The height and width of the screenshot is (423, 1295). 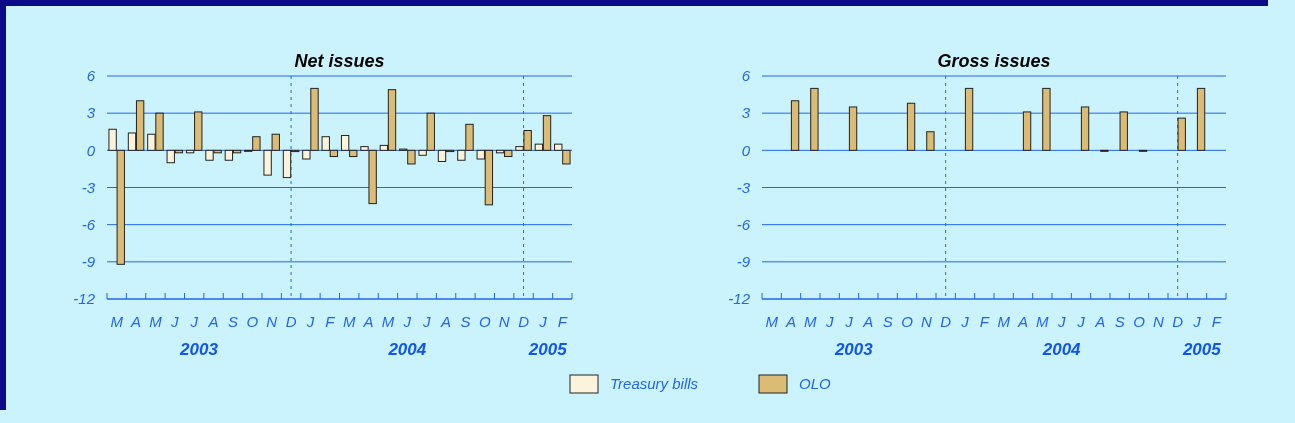 I want to click on legend-label: Treasury bills, so click(x=654, y=384).